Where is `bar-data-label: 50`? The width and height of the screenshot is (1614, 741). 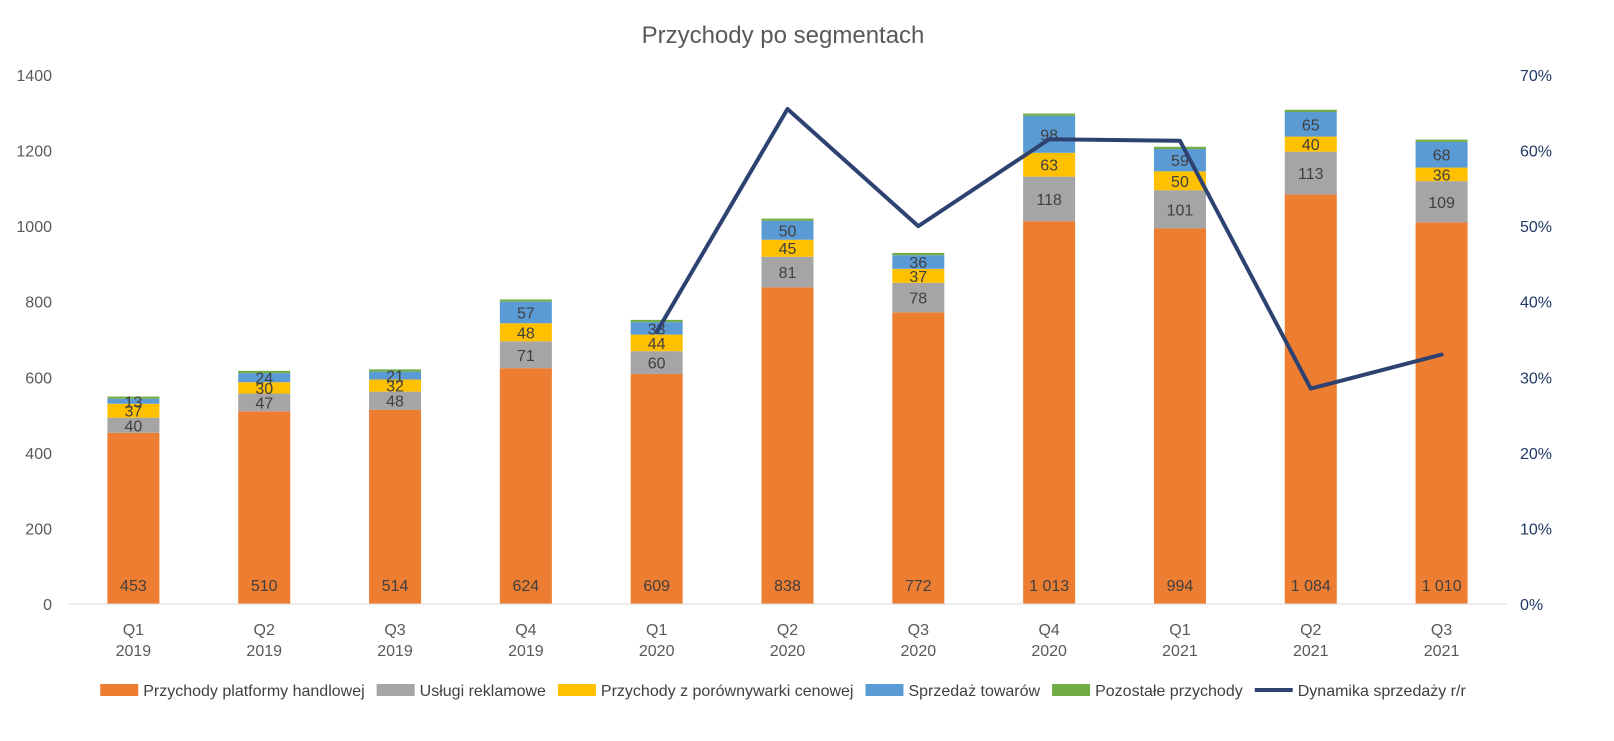
bar-data-label: 50 is located at coordinates (788, 231).